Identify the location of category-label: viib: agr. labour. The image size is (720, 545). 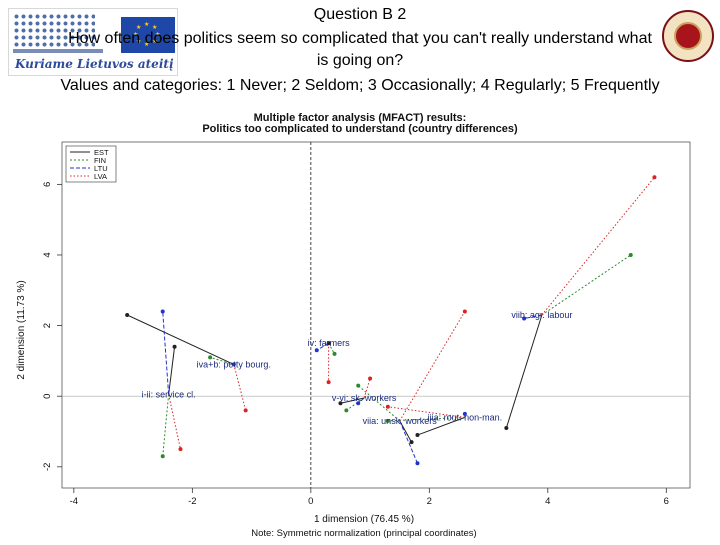
(541, 315).